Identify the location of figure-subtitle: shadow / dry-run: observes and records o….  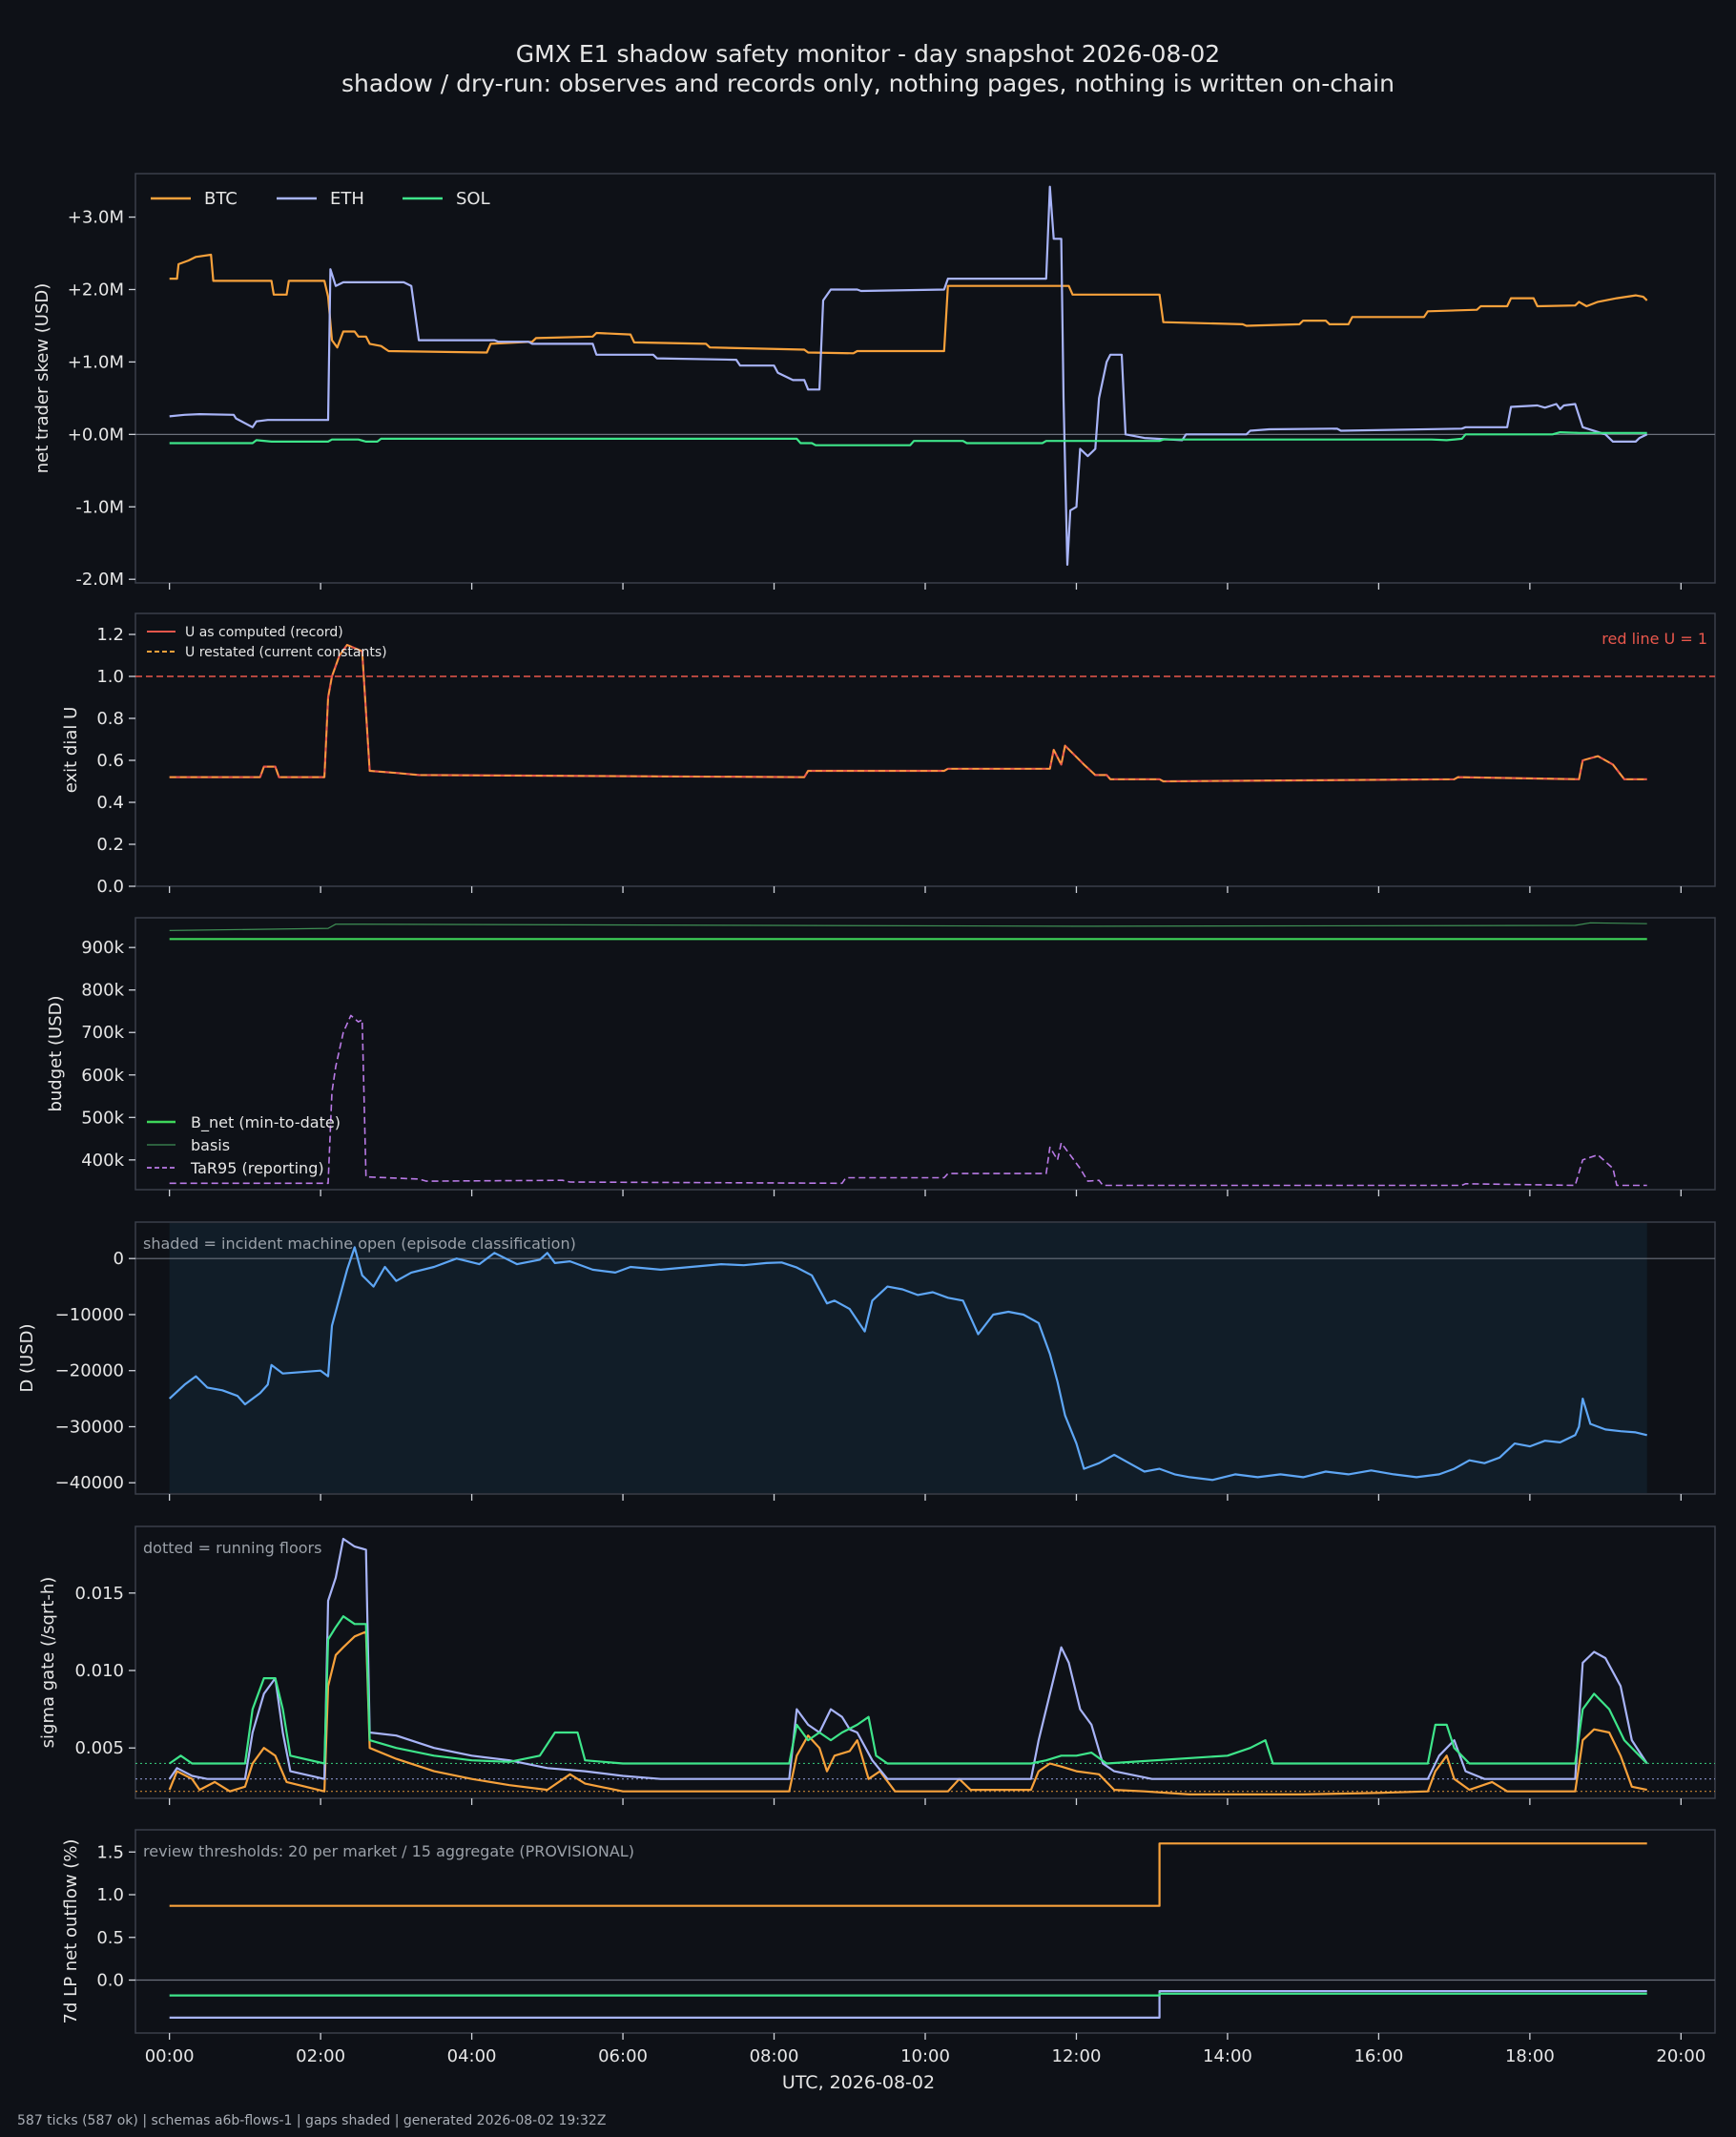
(868, 83).